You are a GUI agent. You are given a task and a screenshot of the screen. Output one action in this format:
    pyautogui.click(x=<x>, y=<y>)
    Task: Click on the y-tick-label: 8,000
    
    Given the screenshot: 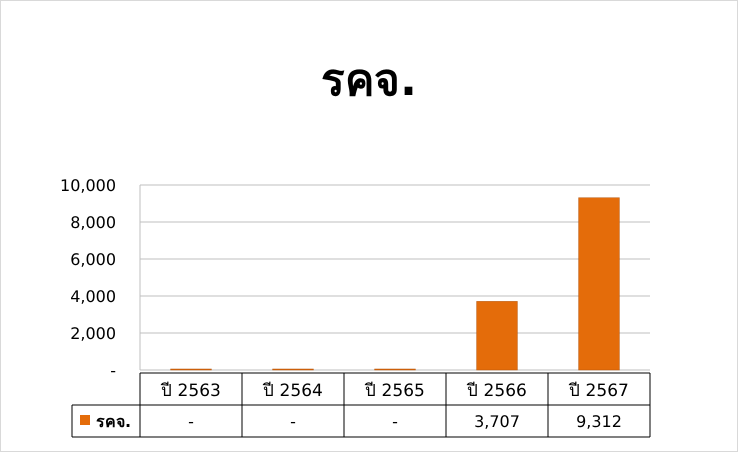 What is the action you would take?
    pyautogui.click(x=93, y=222)
    